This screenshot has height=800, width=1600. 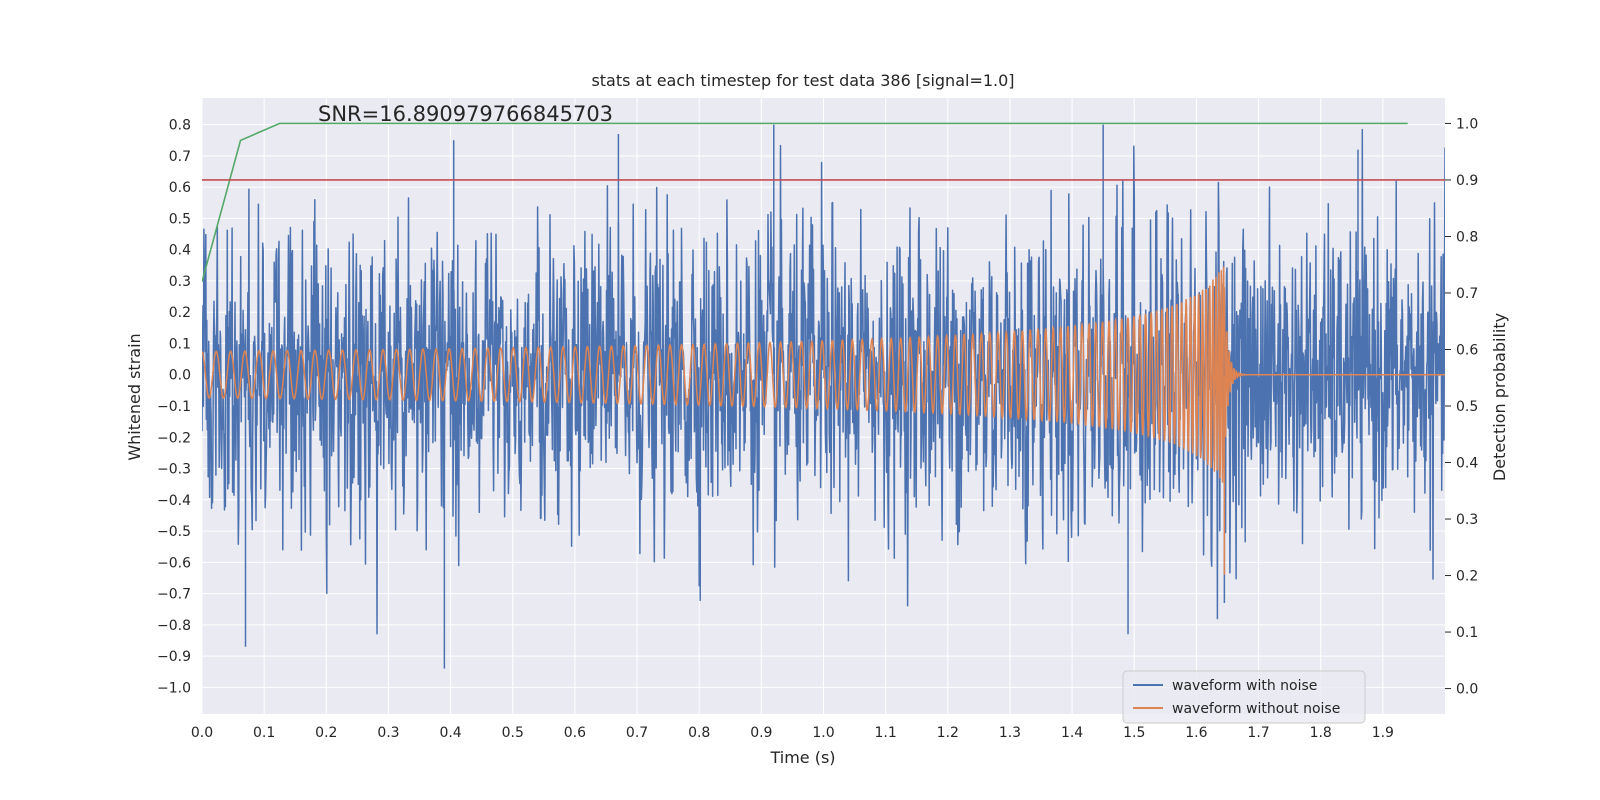 What do you see at coordinates (174, 407) in the screenshot?
I see `y-tick-label: −0.1` at bounding box center [174, 407].